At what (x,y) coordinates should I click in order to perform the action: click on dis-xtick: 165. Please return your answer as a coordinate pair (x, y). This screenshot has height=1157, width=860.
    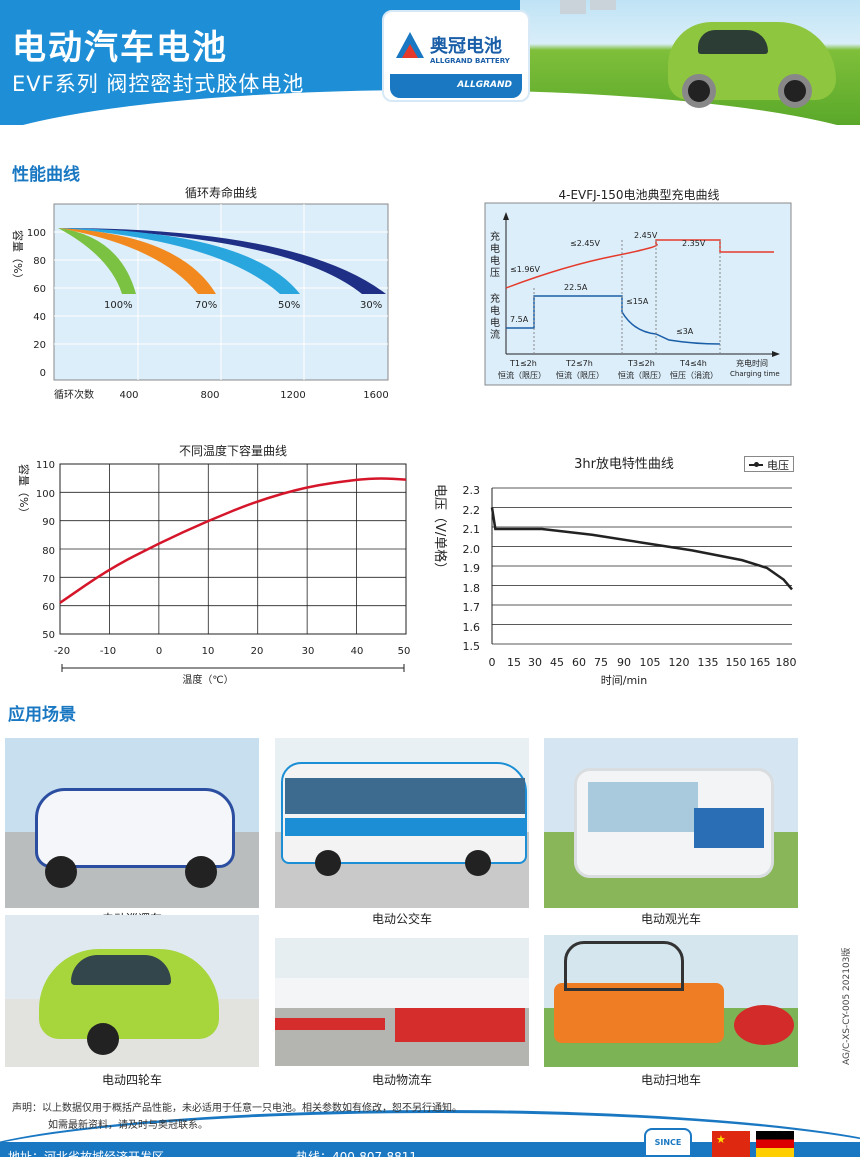
    Looking at the image, I should click on (760, 662).